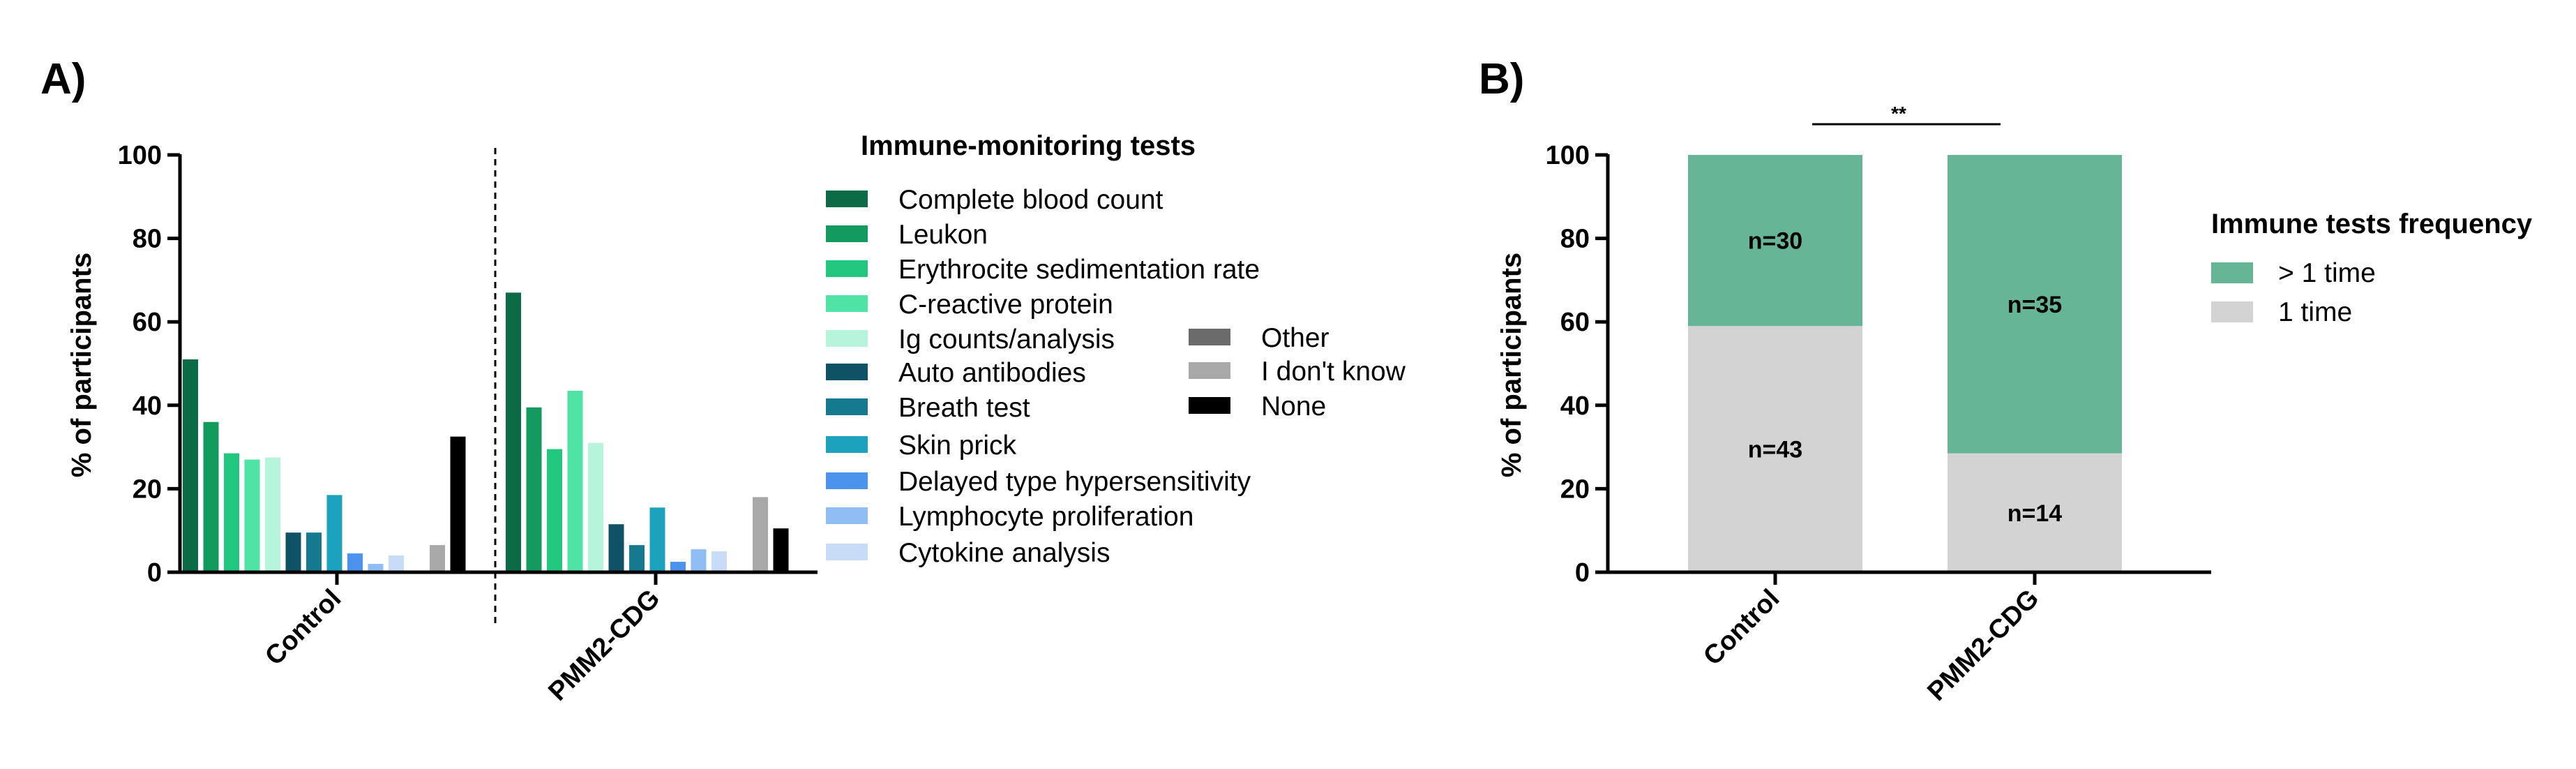 Image resolution: width=2576 pixels, height=769 pixels. What do you see at coordinates (2232, 312) in the screenshot?
I see `legend-swatch-1-time` at bounding box center [2232, 312].